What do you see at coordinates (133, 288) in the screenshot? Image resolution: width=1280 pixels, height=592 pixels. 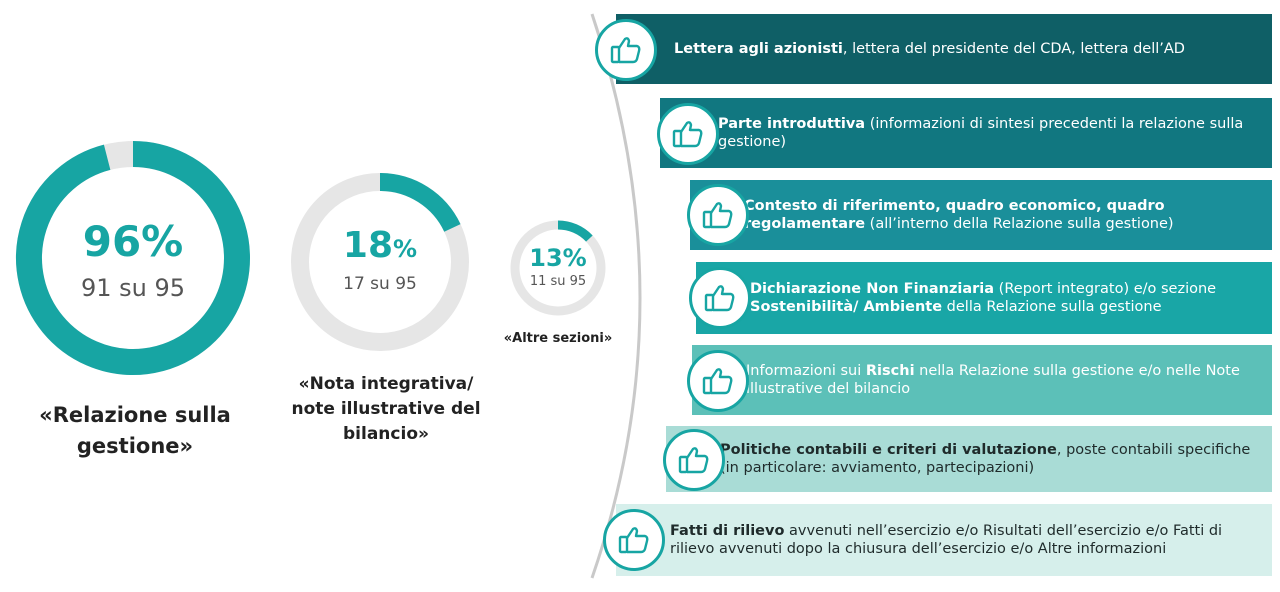 I see `donut-1-count: 91 su 95` at bounding box center [133, 288].